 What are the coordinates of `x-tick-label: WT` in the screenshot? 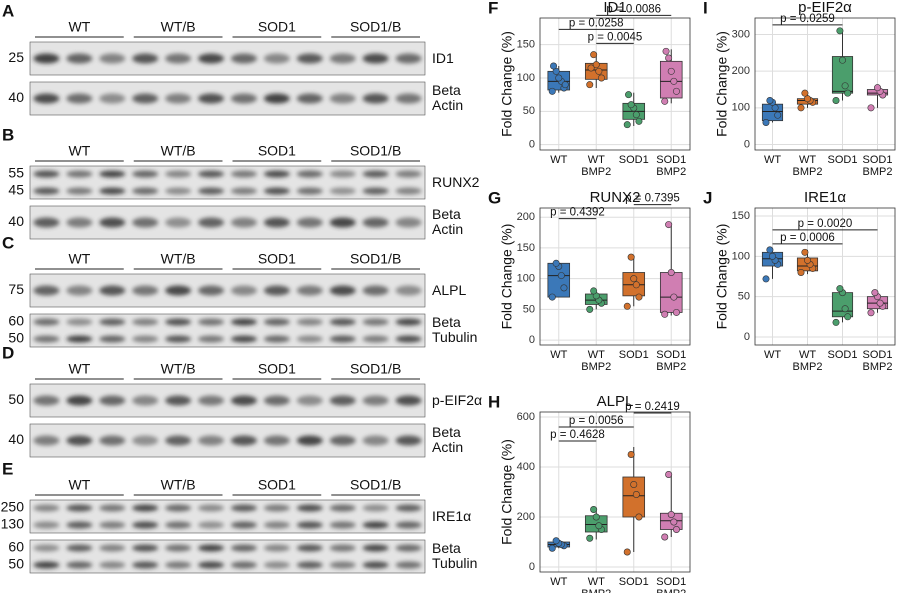 It's located at (559, 582).